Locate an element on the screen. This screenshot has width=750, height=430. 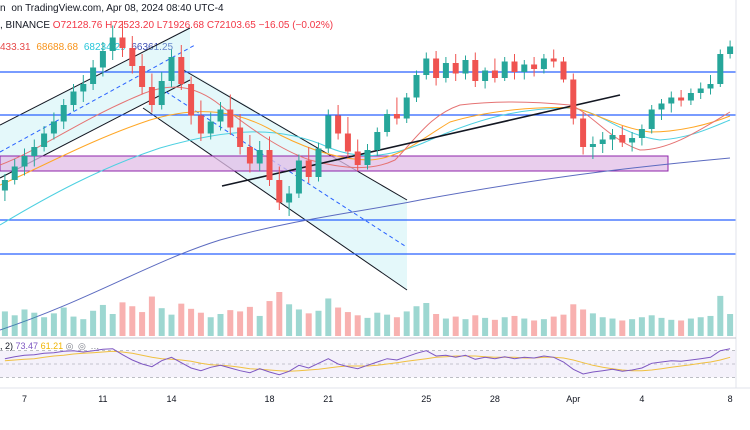
rsi-levels is located at coordinates (368, 364).